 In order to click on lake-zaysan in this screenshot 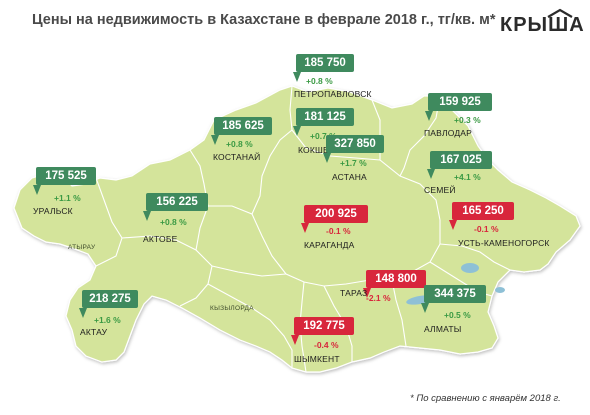, I will do `click(470, 268)`.